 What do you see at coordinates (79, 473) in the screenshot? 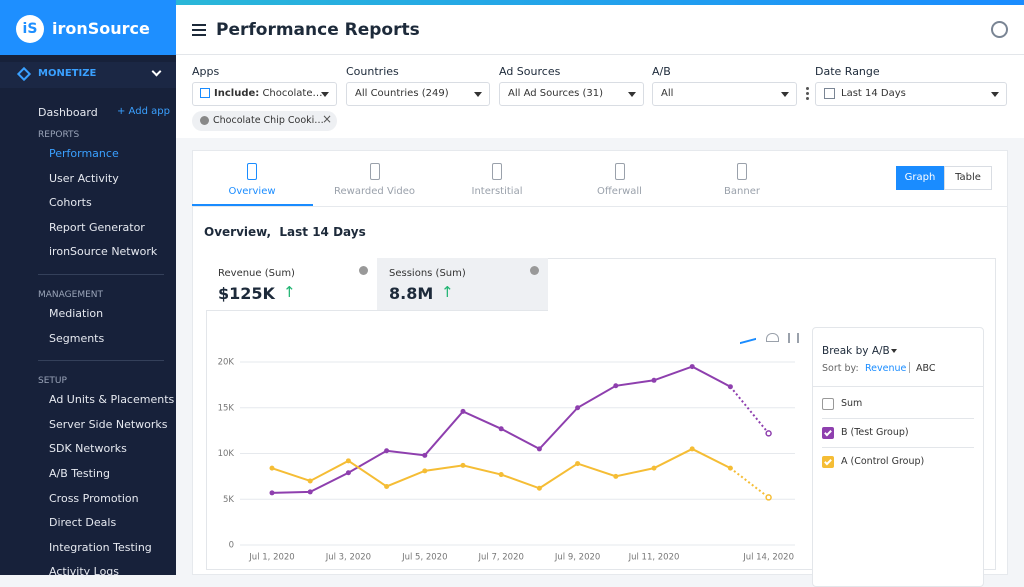
I see `nav-item: A/B Testing` at bounding box center [79, 473].